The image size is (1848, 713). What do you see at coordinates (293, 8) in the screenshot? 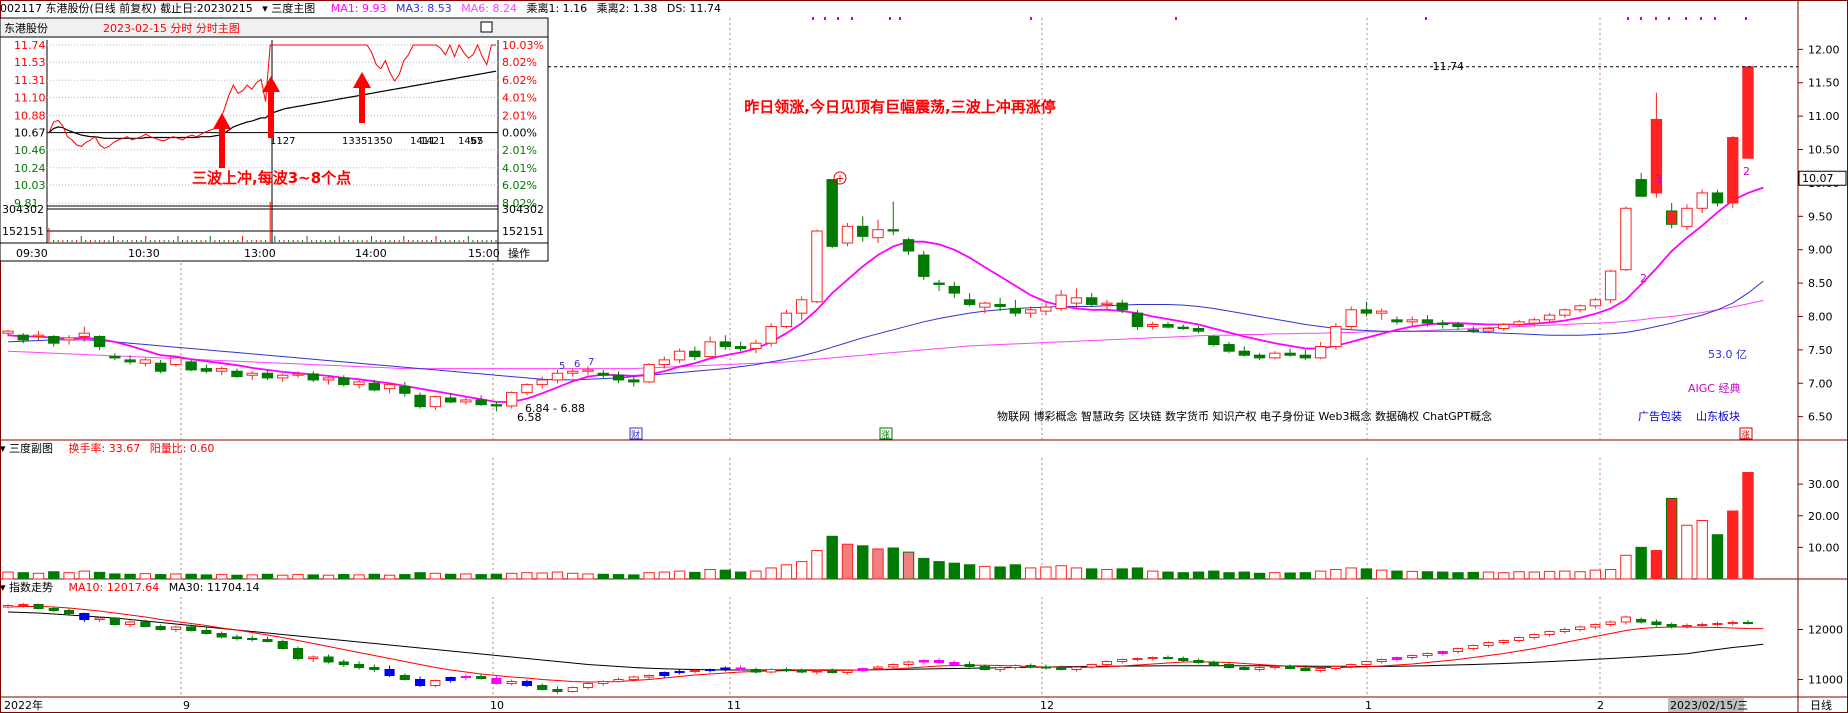
I see `main-chart-tab: 三度主图` at bounding box center [293, 8].